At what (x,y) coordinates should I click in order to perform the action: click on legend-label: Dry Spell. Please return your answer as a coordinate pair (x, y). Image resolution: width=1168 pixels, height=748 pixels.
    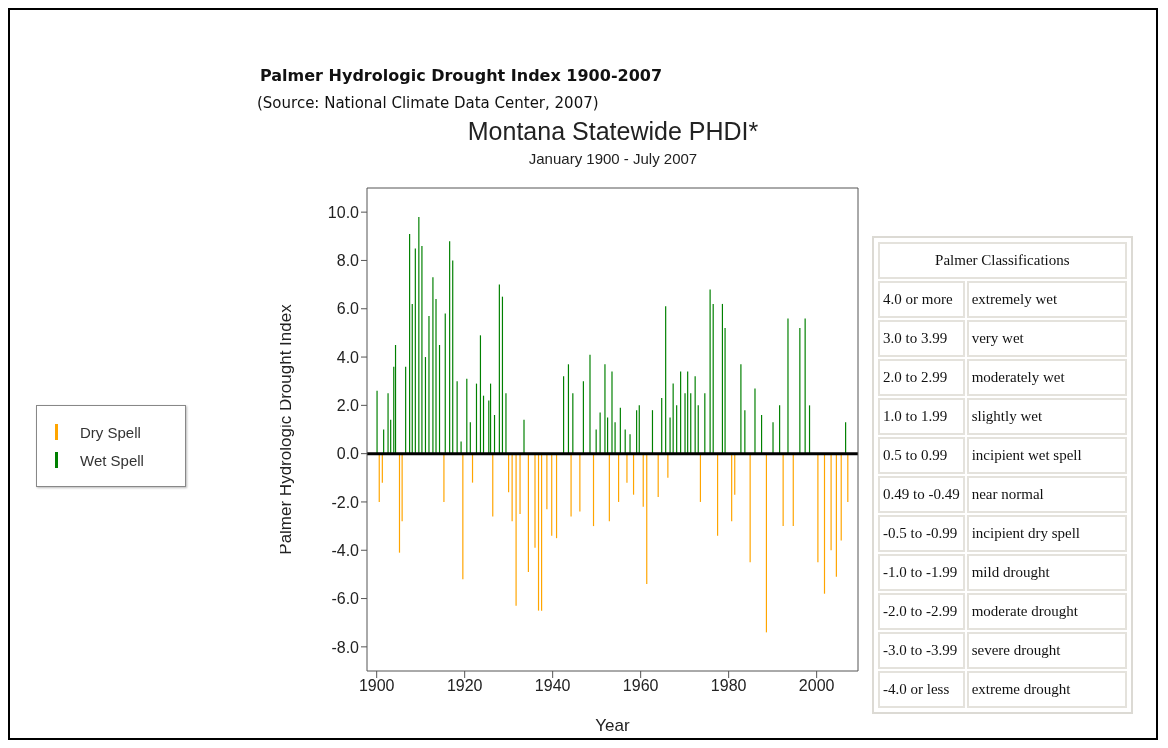
    Looking at the image, I should click on (110, 432).